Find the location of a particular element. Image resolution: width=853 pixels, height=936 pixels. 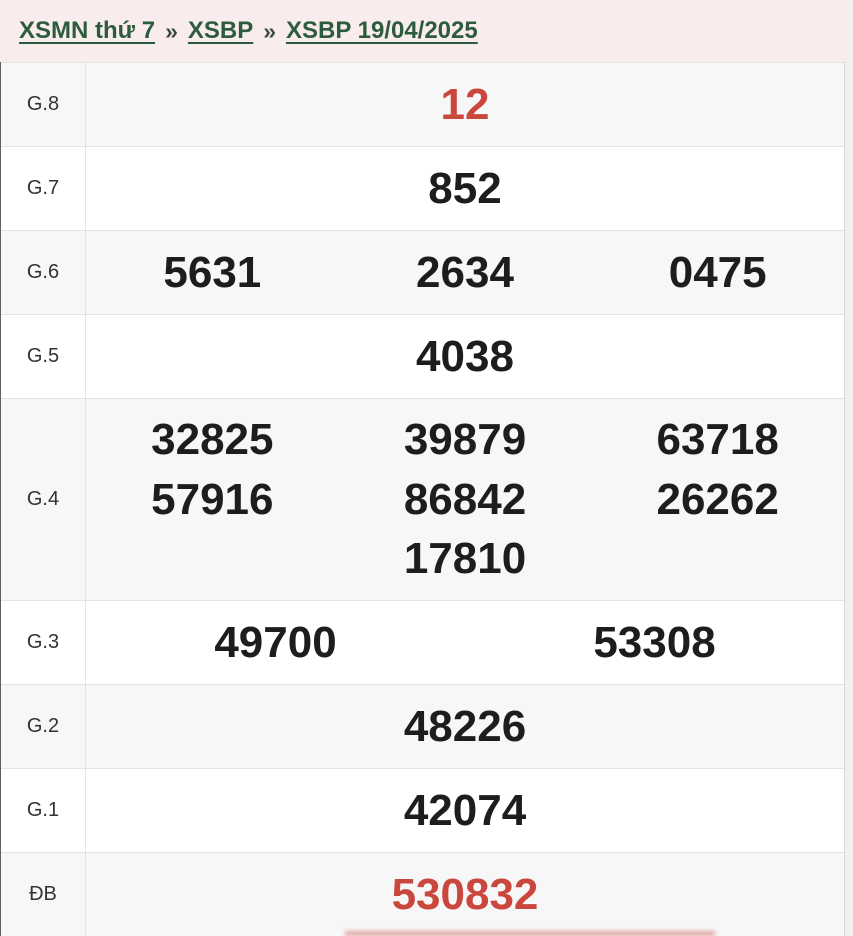

winning-number: 57916 is located at coordinates (212, 499).